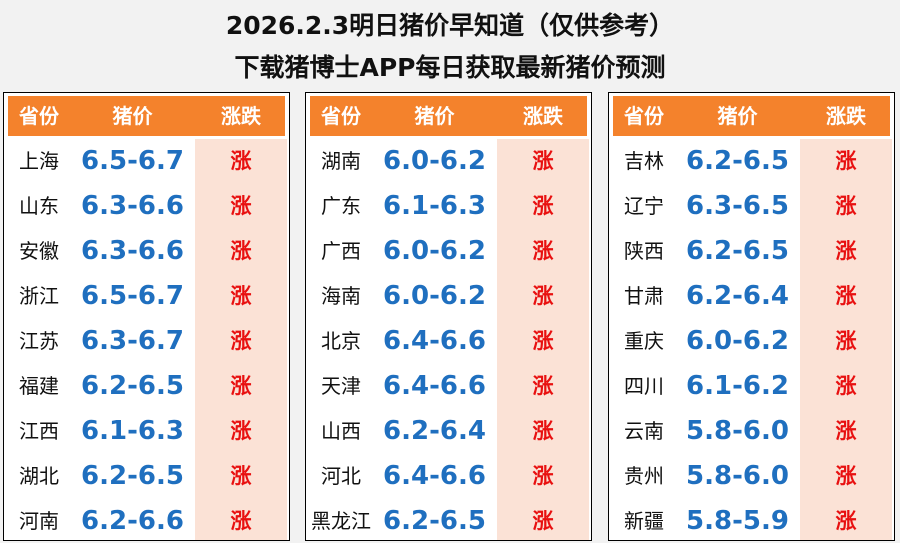 Image resolution: width=900 pixels, height=543 pixels. I want to click on table-row: 甘肃 6.2-6.4 涨, so click(751, 296).